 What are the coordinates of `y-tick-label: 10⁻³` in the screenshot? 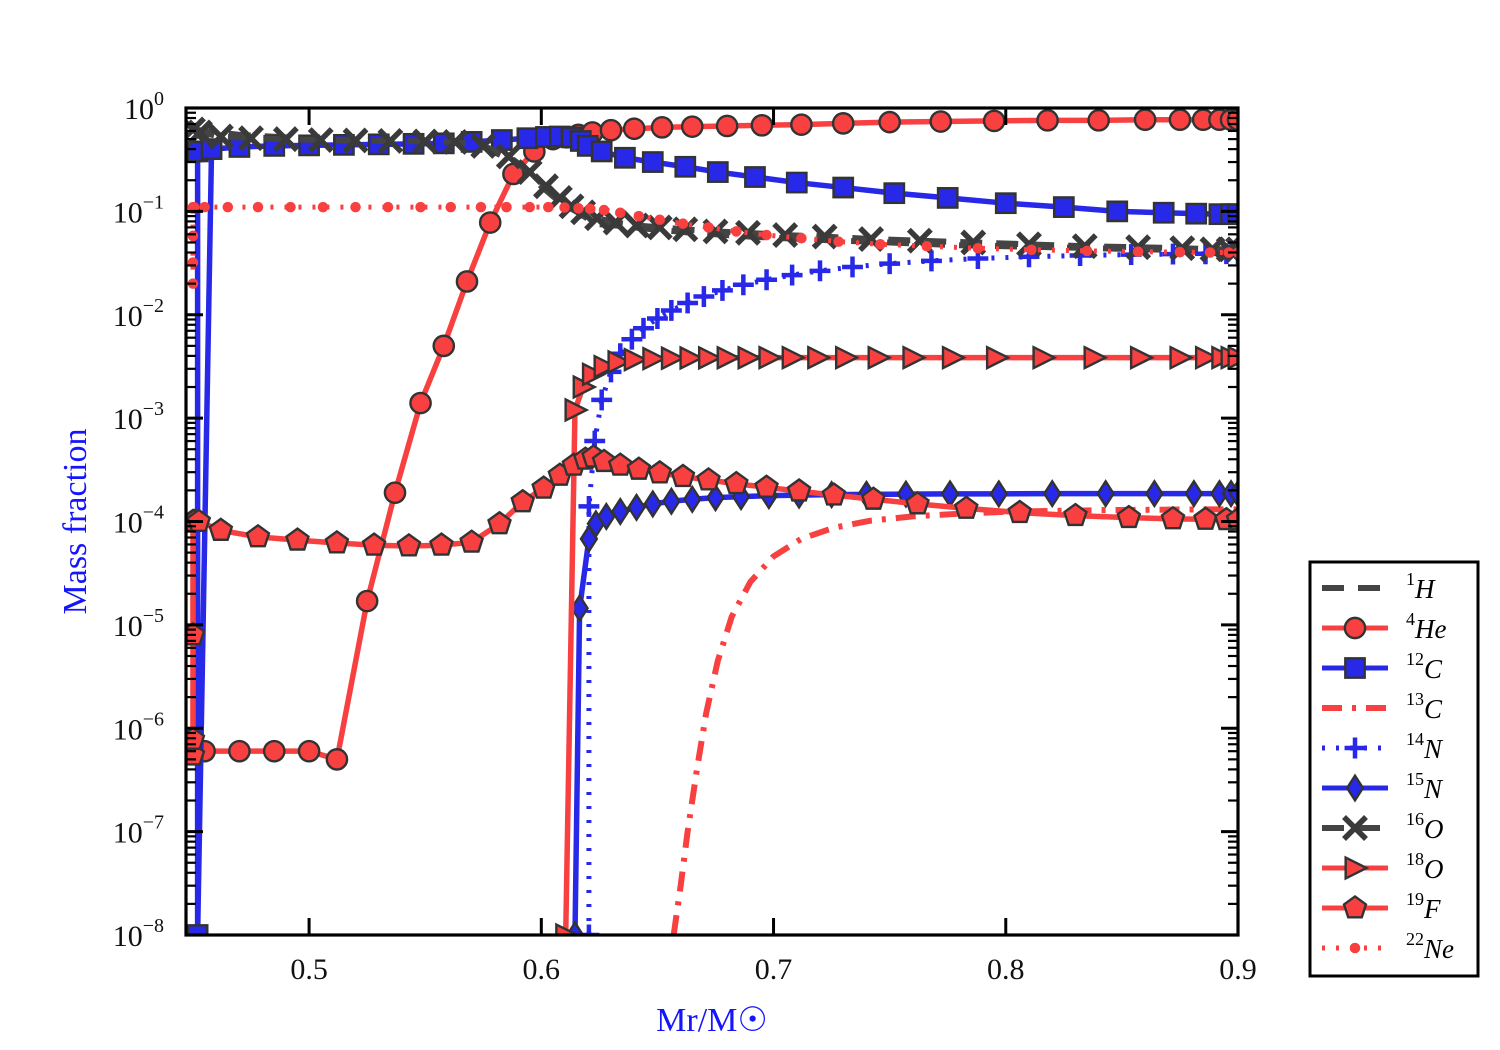 It's located at (138, 417).